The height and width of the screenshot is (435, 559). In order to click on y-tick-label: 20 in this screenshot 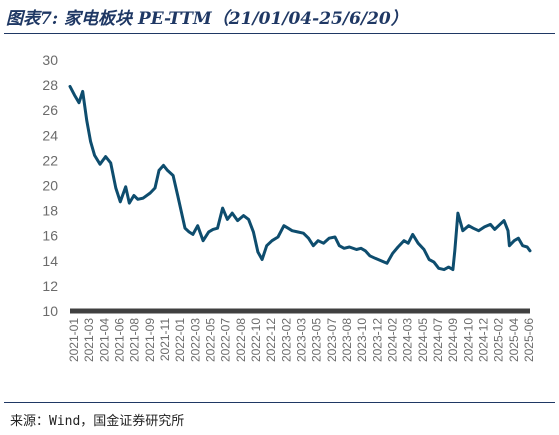, I will do `click(50, 186)`.